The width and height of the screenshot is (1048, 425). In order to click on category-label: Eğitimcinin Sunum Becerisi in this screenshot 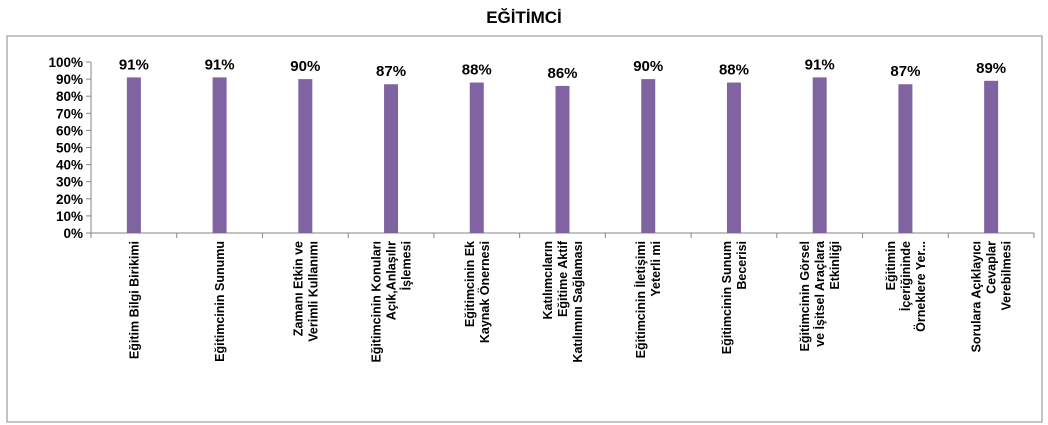, I will do `click(734, 297)`.